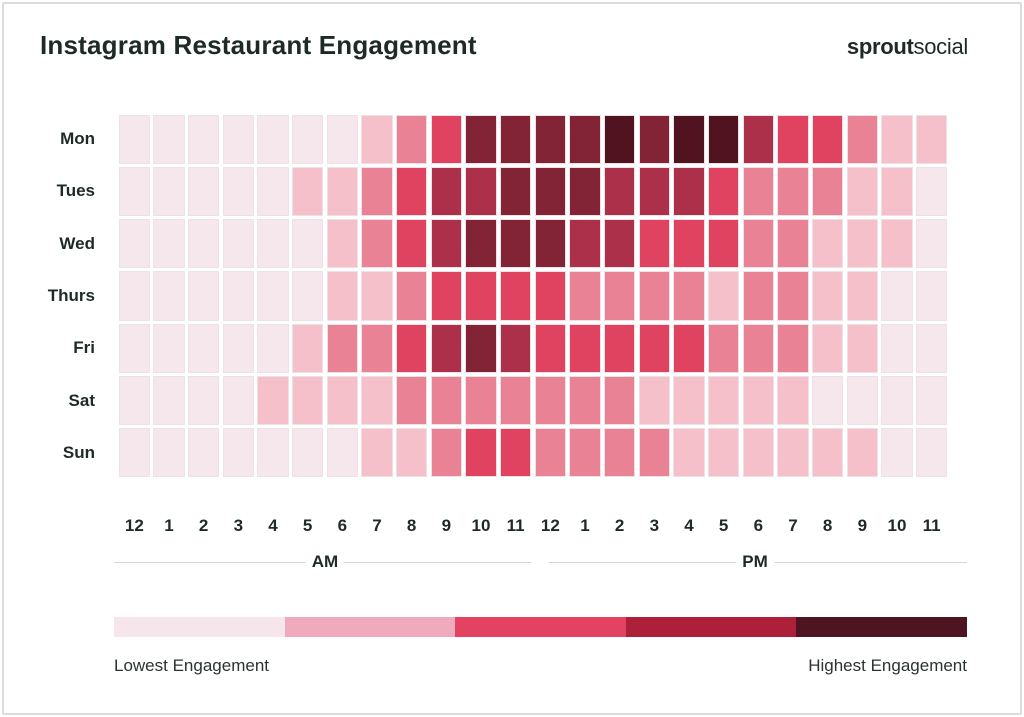 This screenshot has height=717, width=1024. What do you see at coordinates (169, 525) in the screenshot?
I see `hour-label: 1` at bounding box center [169, 525].